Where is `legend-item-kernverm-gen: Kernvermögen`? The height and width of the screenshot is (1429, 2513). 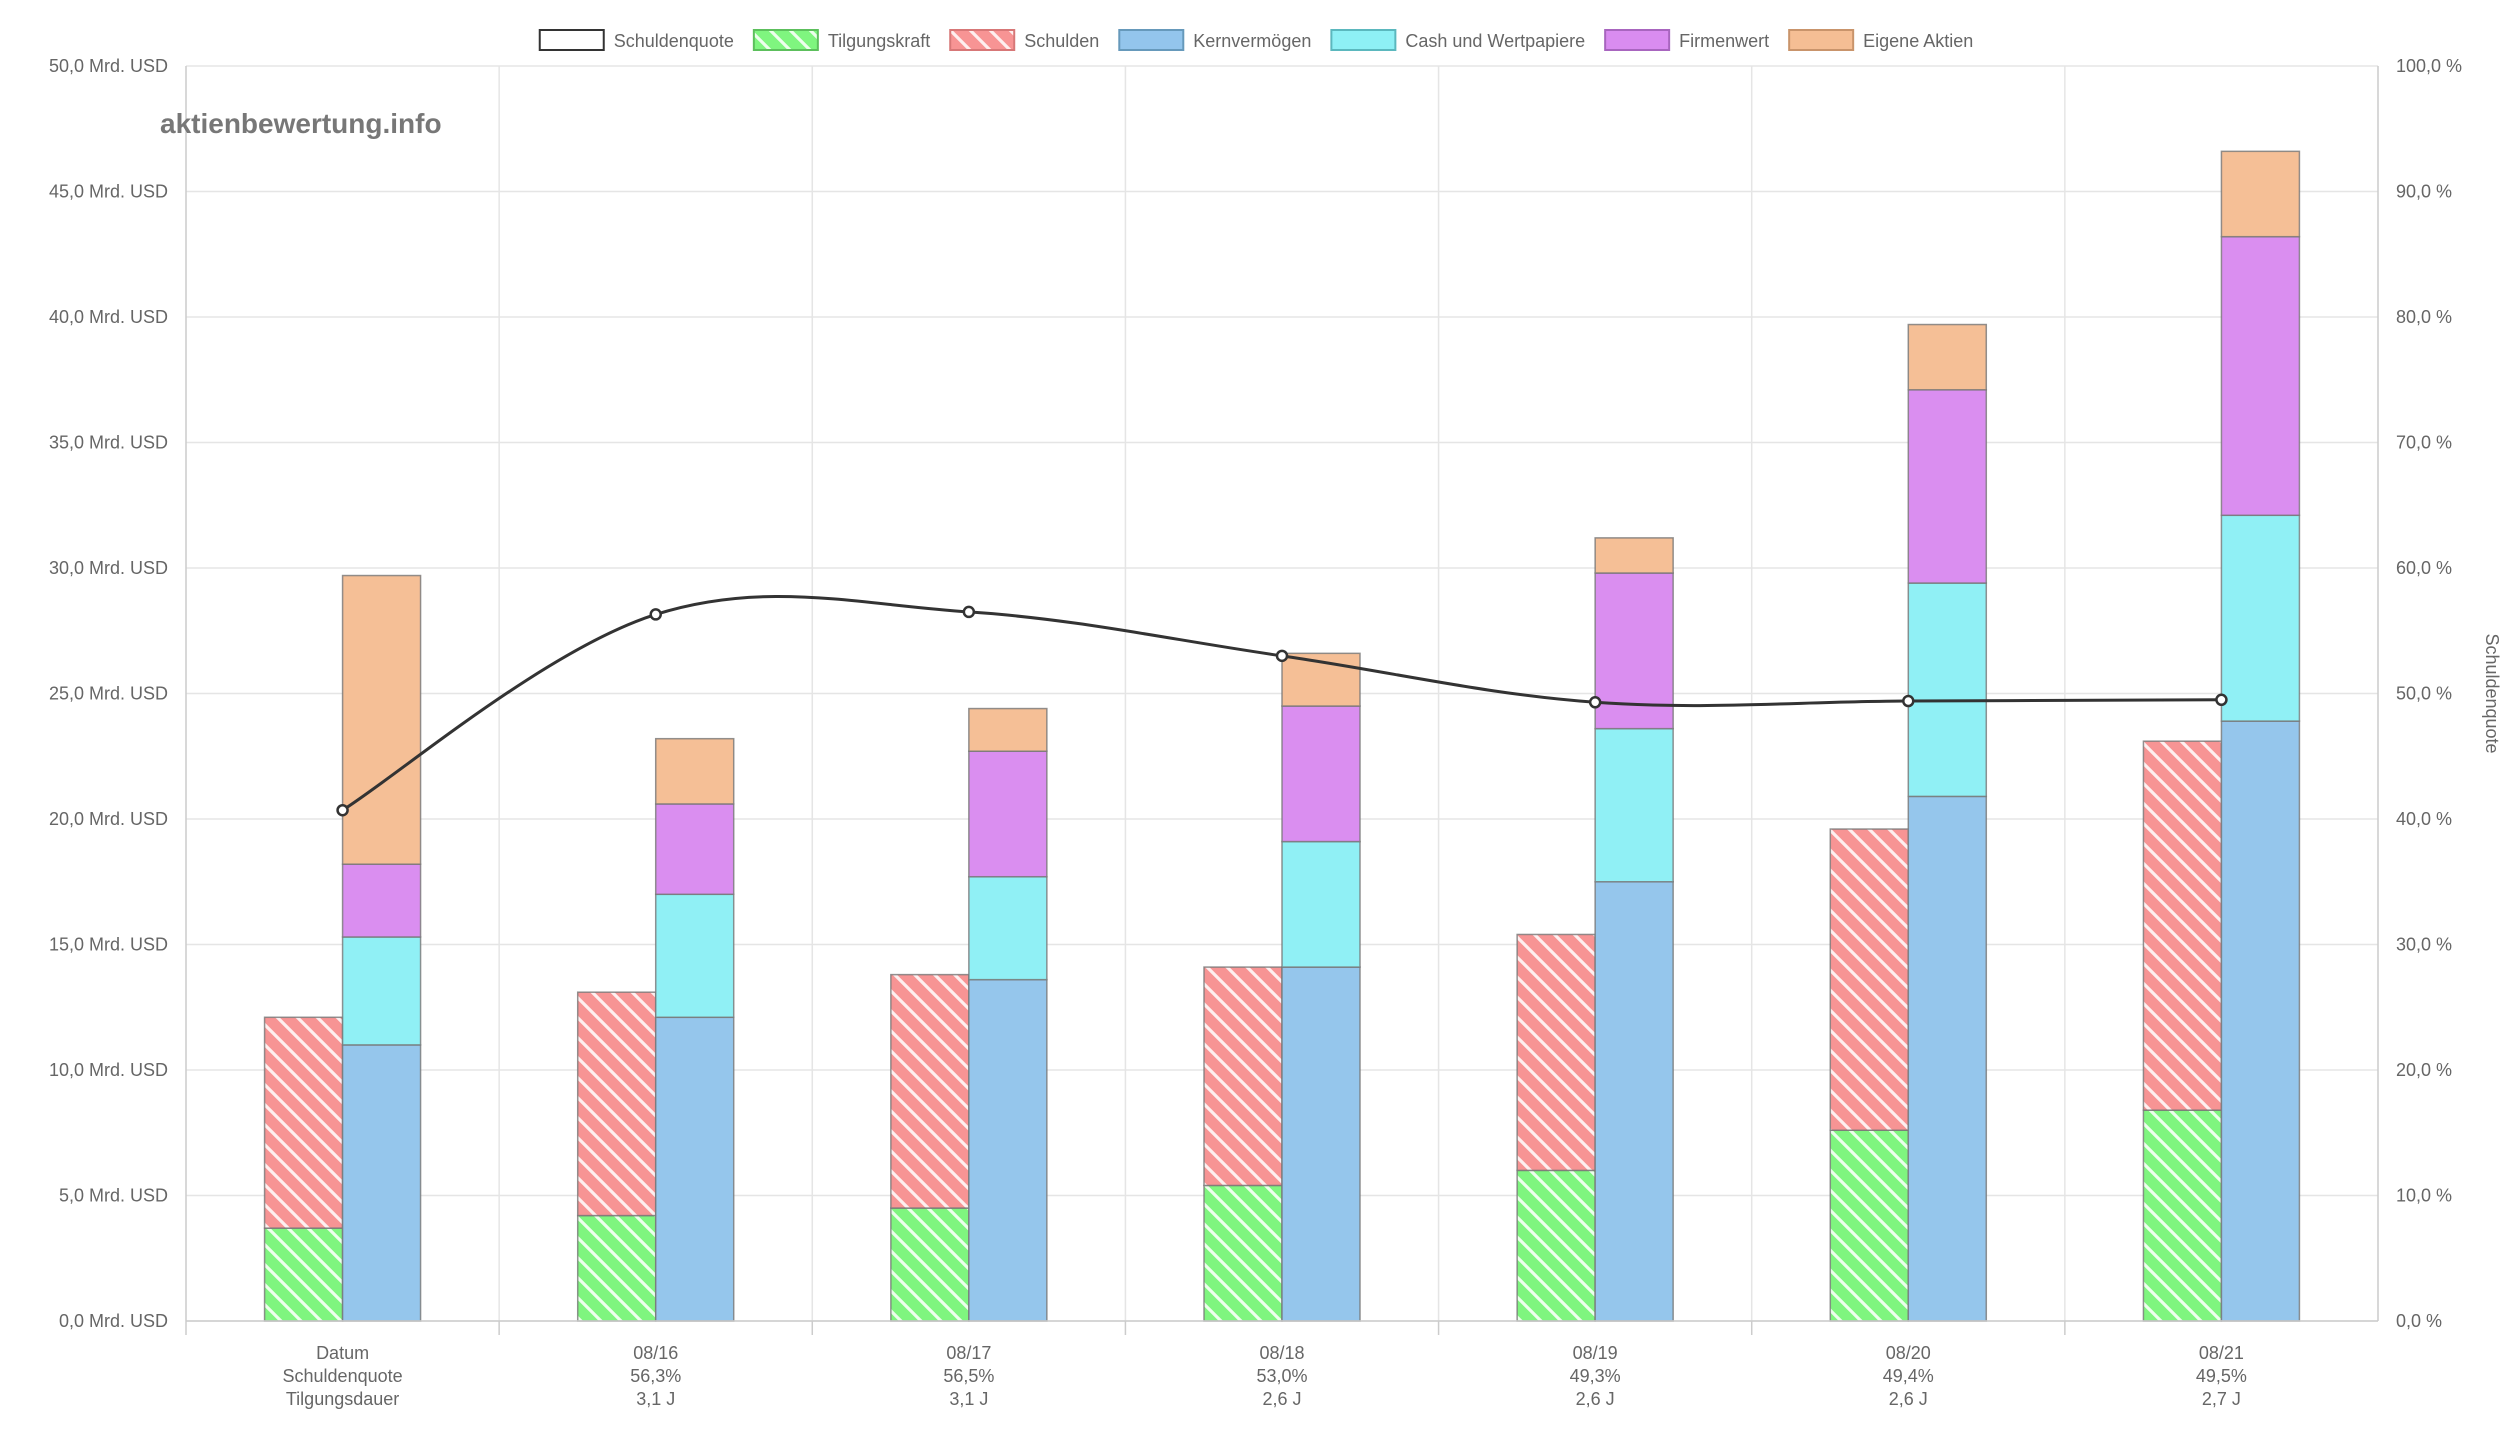
legend-item-kernverm-gen: Kernvermögen is located at coordinates (1214, 40).